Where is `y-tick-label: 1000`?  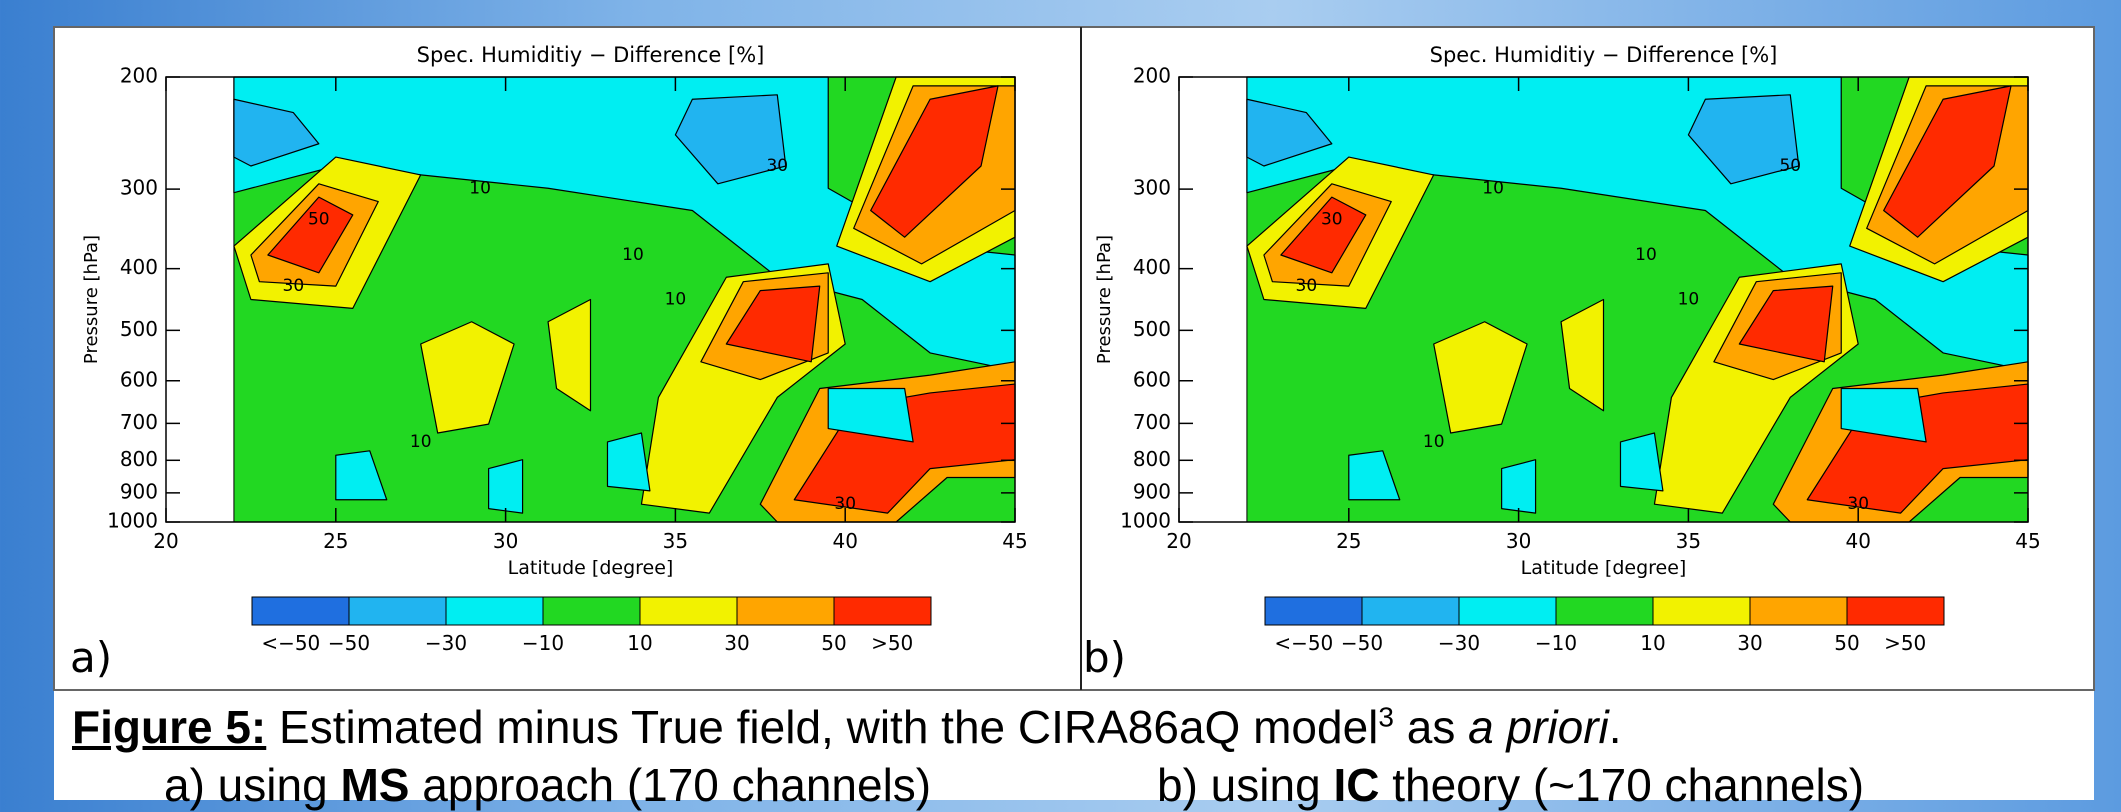 y-tick-label: 1000 is located at coordinates (132, 521).